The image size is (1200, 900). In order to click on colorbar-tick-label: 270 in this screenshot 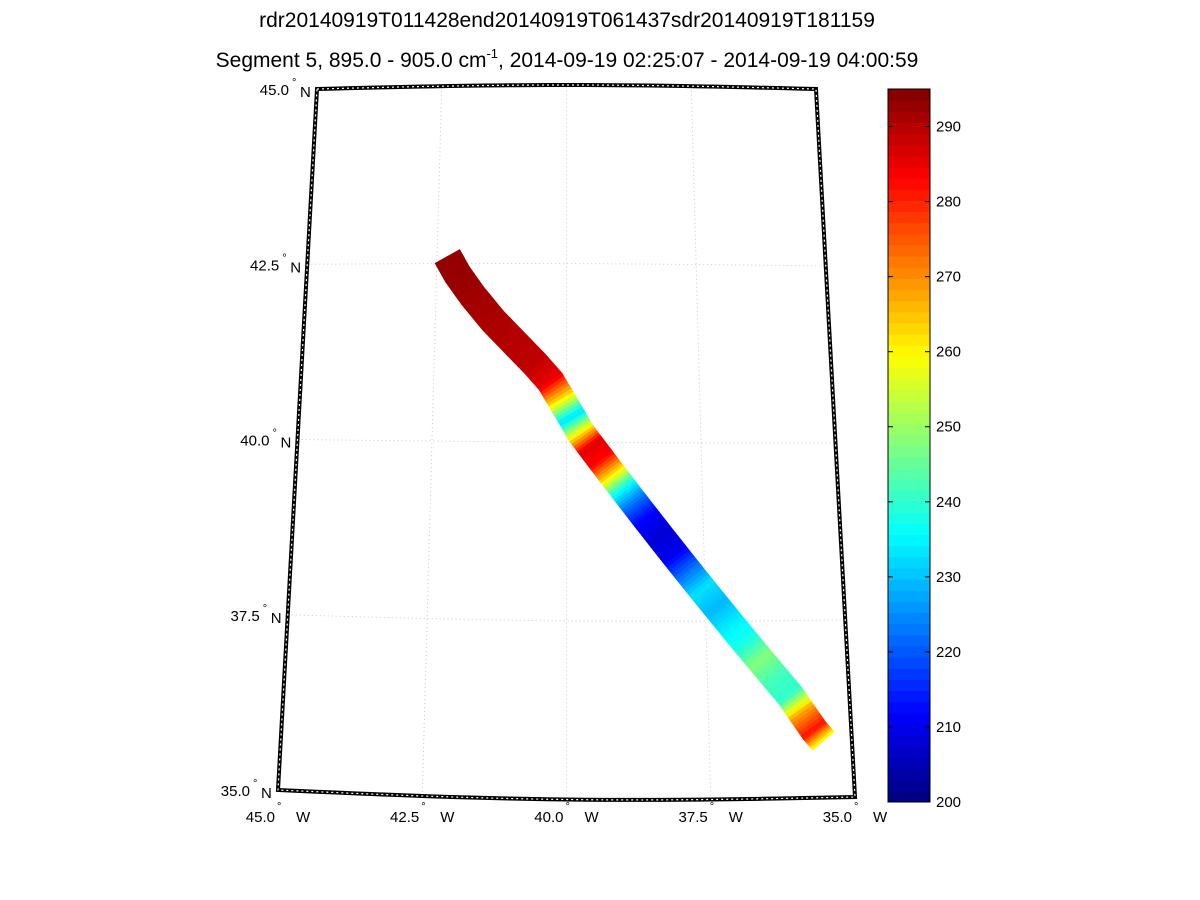, I will do `click(948, 277)`.